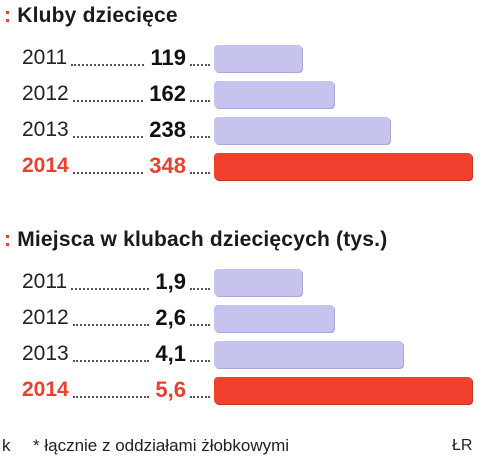 This screenshot has width=504, height=474. I want to click on chart-title-1: : Kluby dziecięce, so click(91, 19).